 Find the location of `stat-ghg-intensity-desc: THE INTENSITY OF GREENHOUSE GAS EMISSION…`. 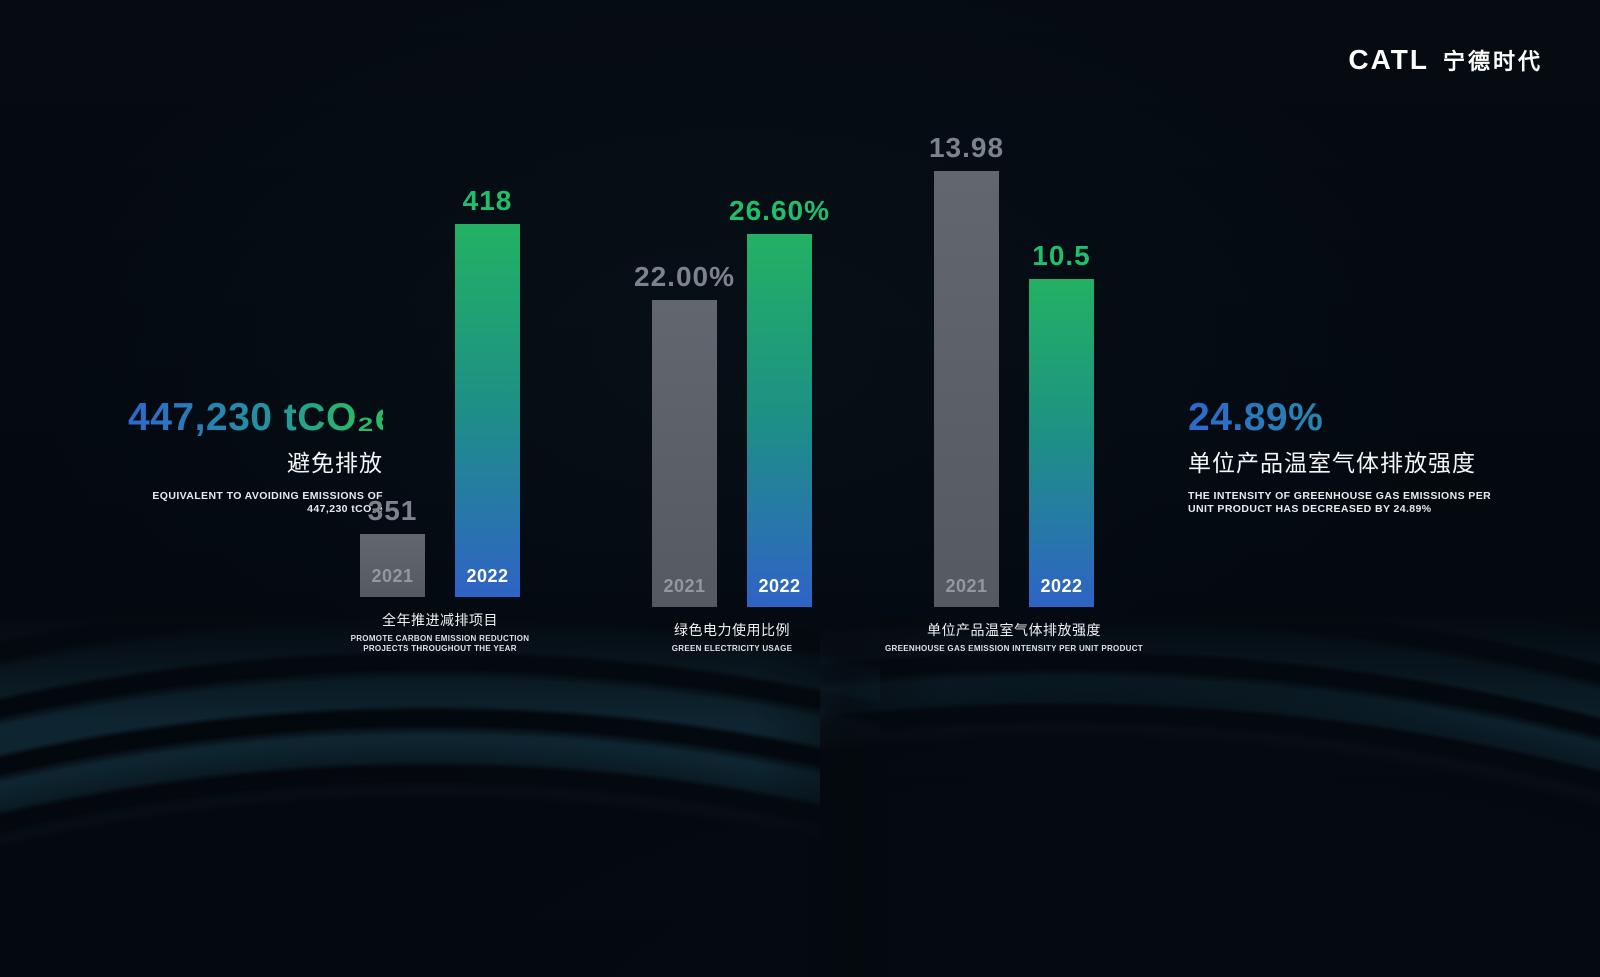

stat-ghg-intensity-desc: THE INTENSITY OF GREENHOUSE GAS EMISSION… is located at coordinates (1360, 503).